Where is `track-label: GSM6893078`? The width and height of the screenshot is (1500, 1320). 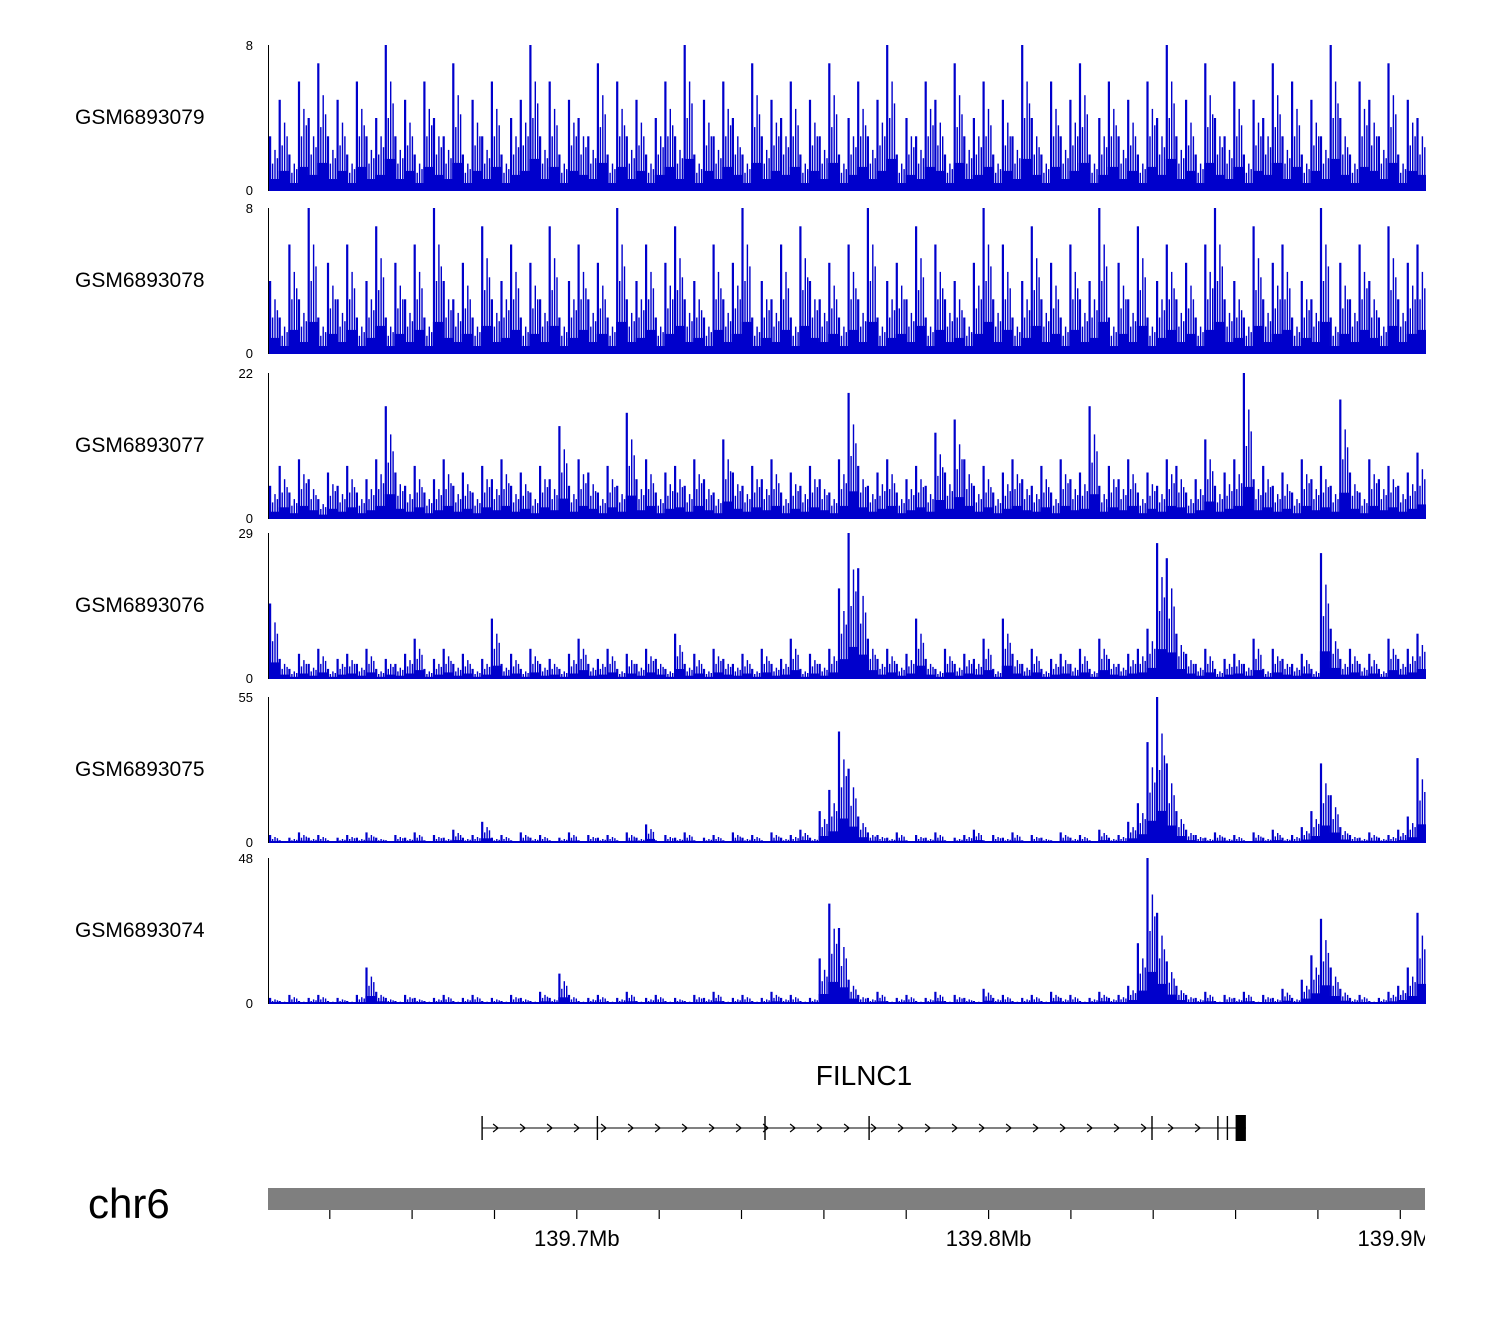 track-label: GSM6893078 is located at coordinates (140, 280).